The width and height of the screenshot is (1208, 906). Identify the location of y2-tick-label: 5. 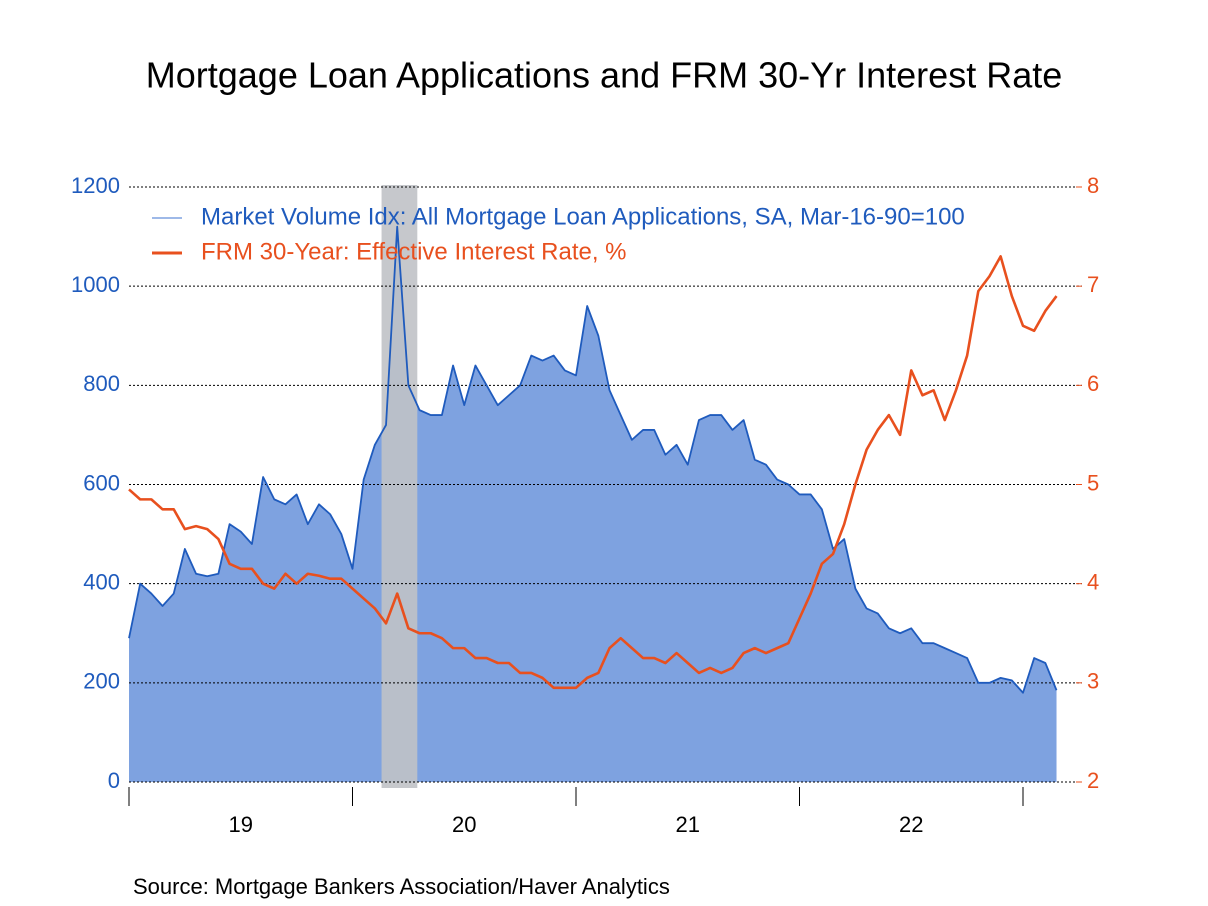
(1093, 482).